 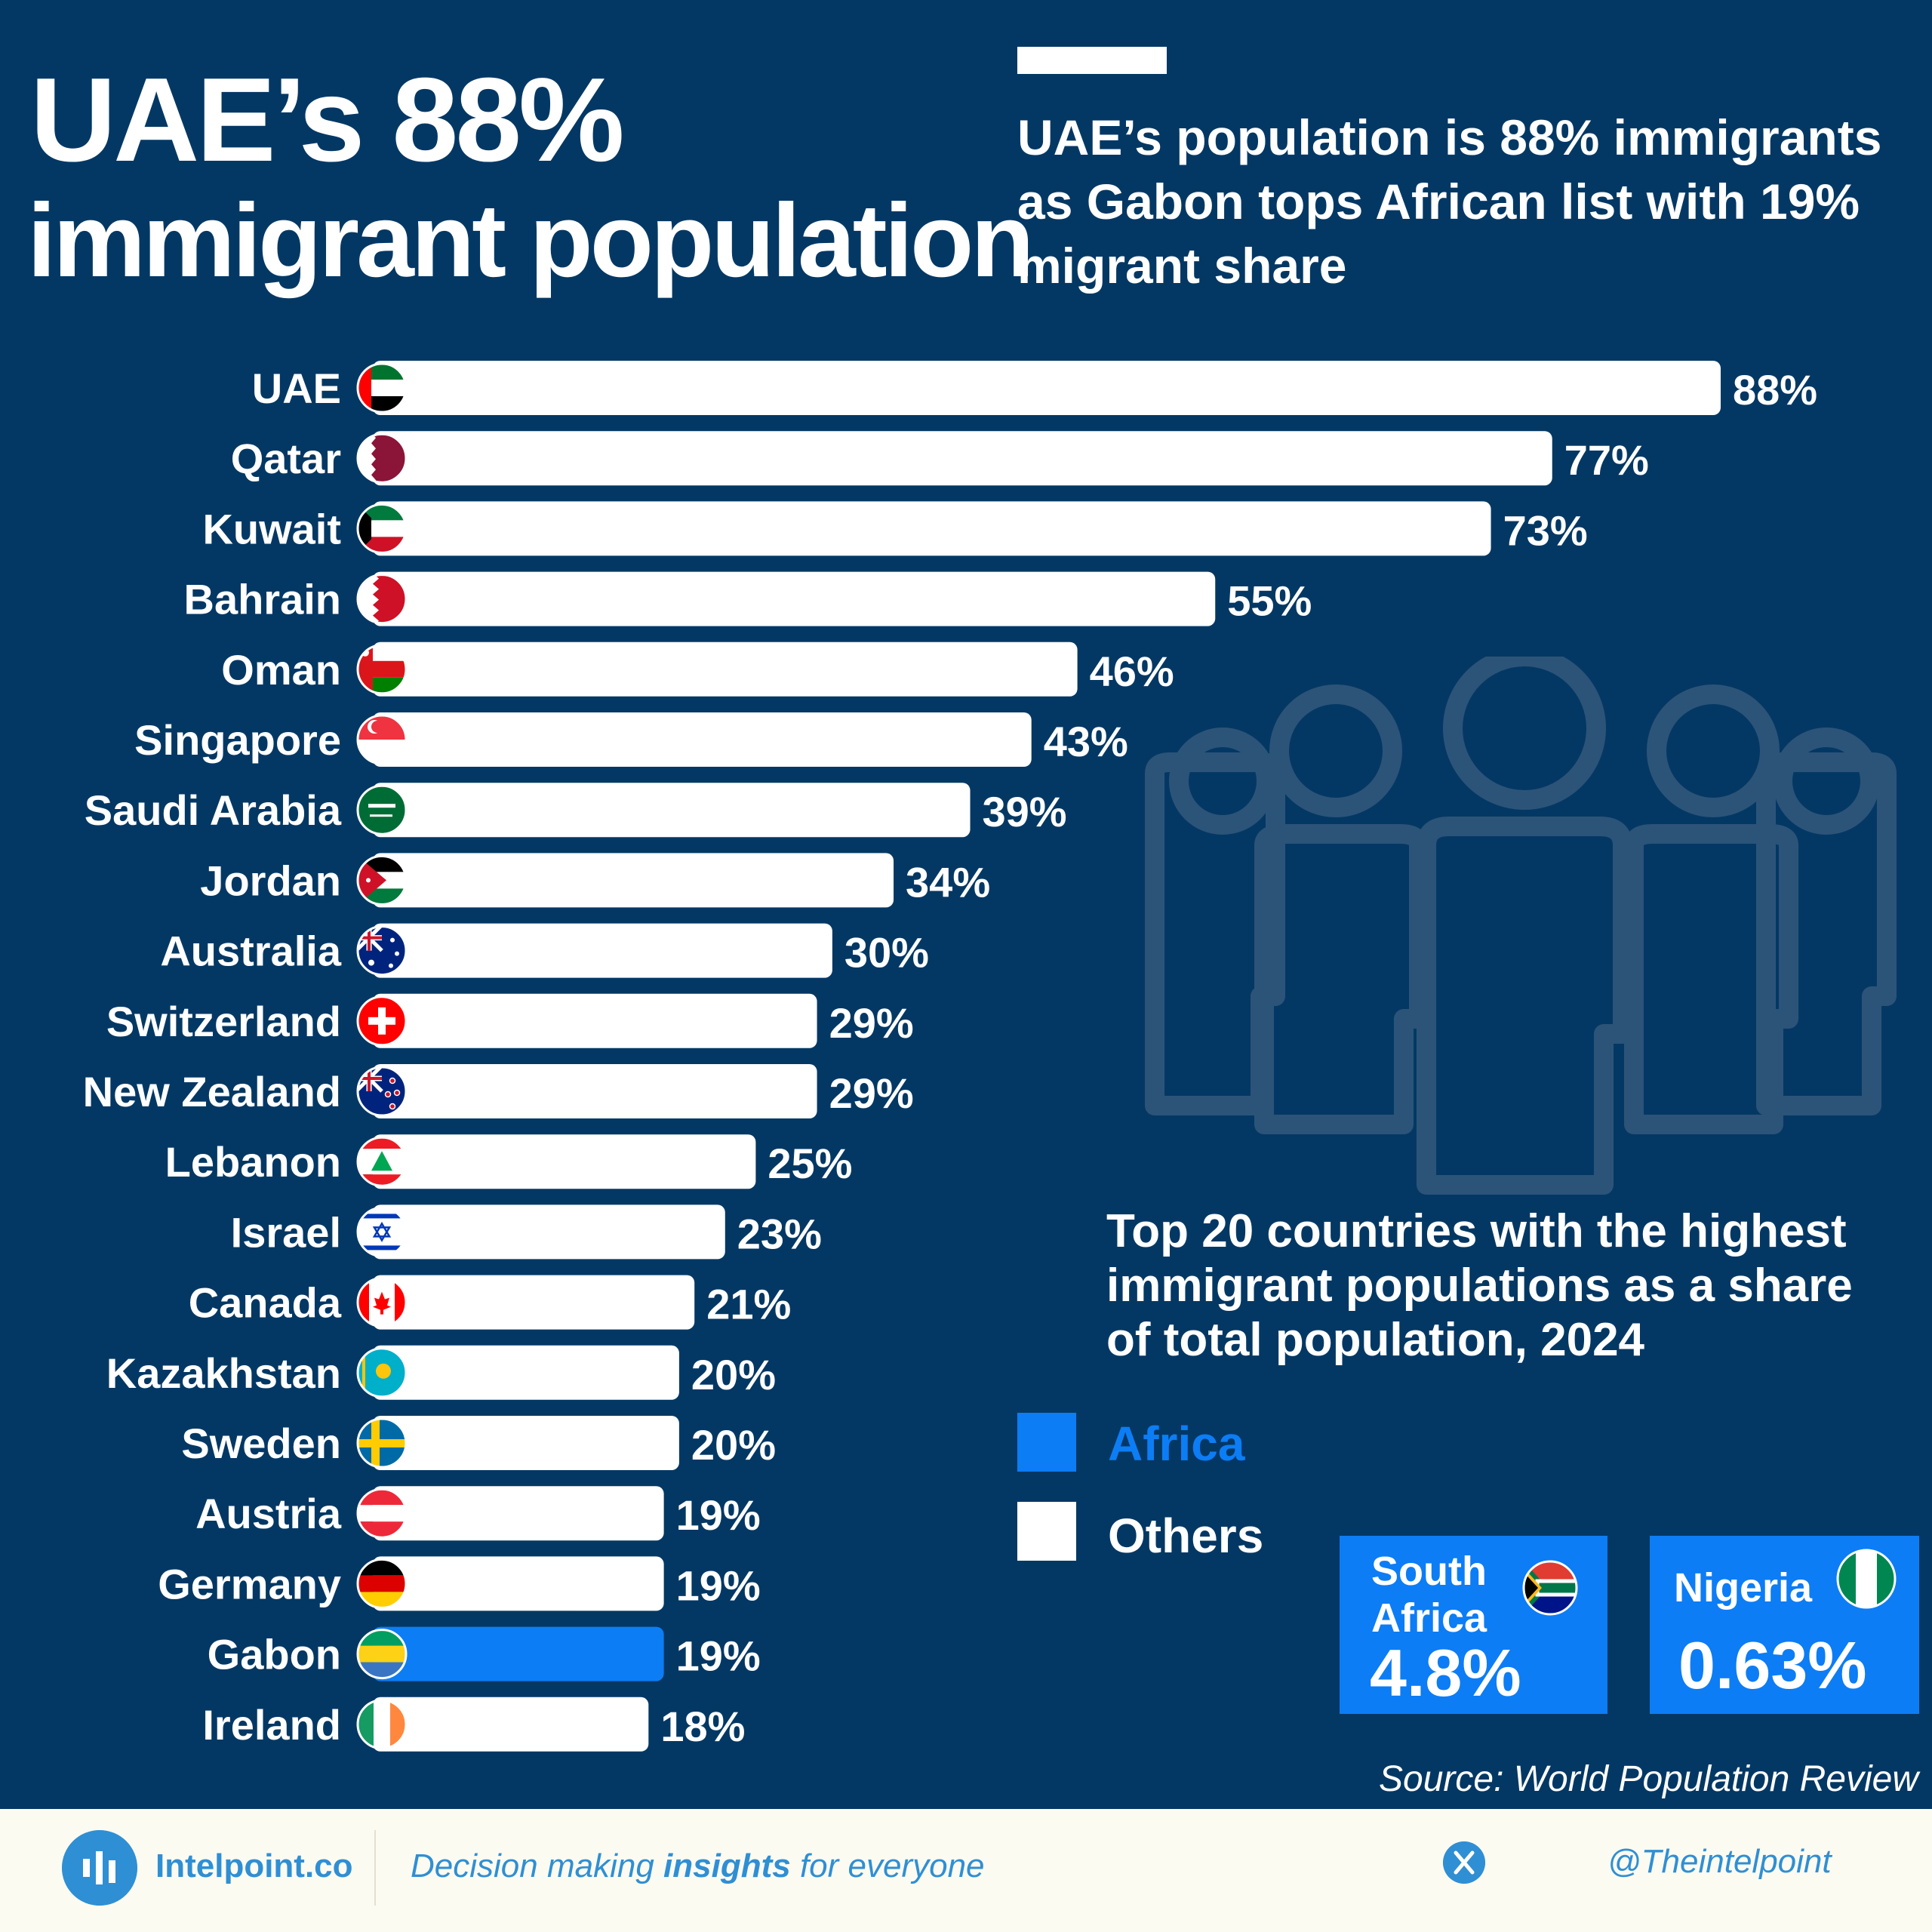 What do you see at coordinates (718, 1585) in the screenshot?
I see `value-label-germany: 19%` at bounding box center [718, 1585].